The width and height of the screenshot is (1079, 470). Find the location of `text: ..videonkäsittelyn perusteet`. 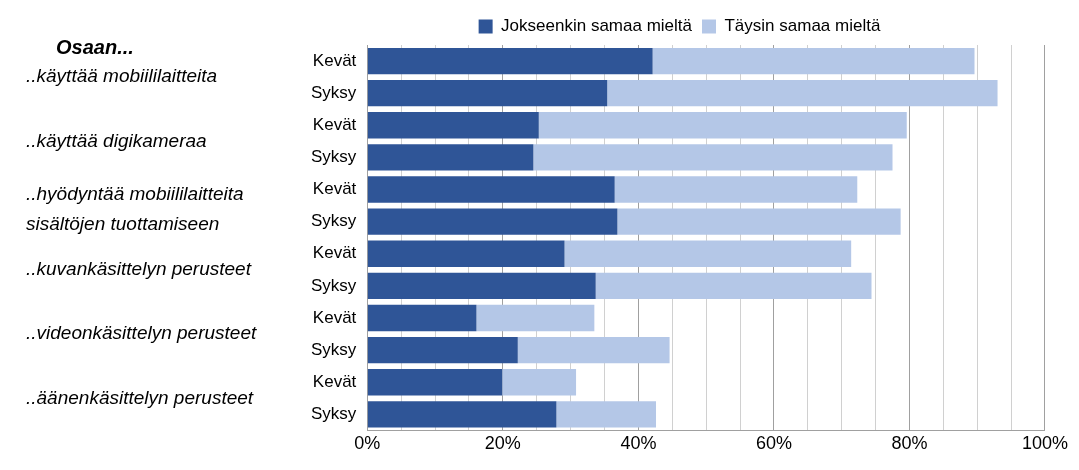

text: ..videonkäsittelyn perusteet is located at coordinates (141, 333).